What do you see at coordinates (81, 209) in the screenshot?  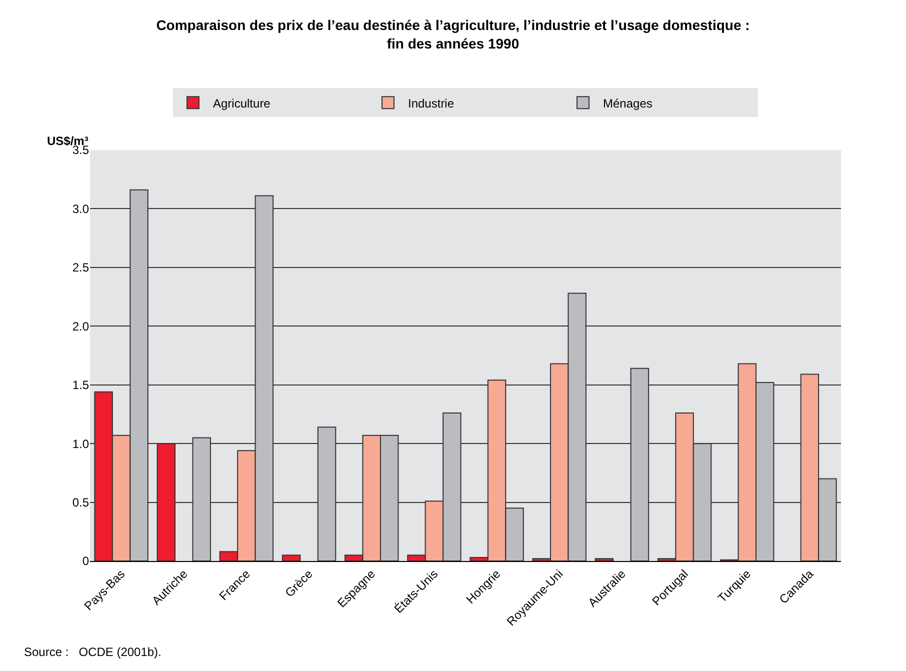 I see `y-tick-label: 3.0` at bounding box center [81, 209].